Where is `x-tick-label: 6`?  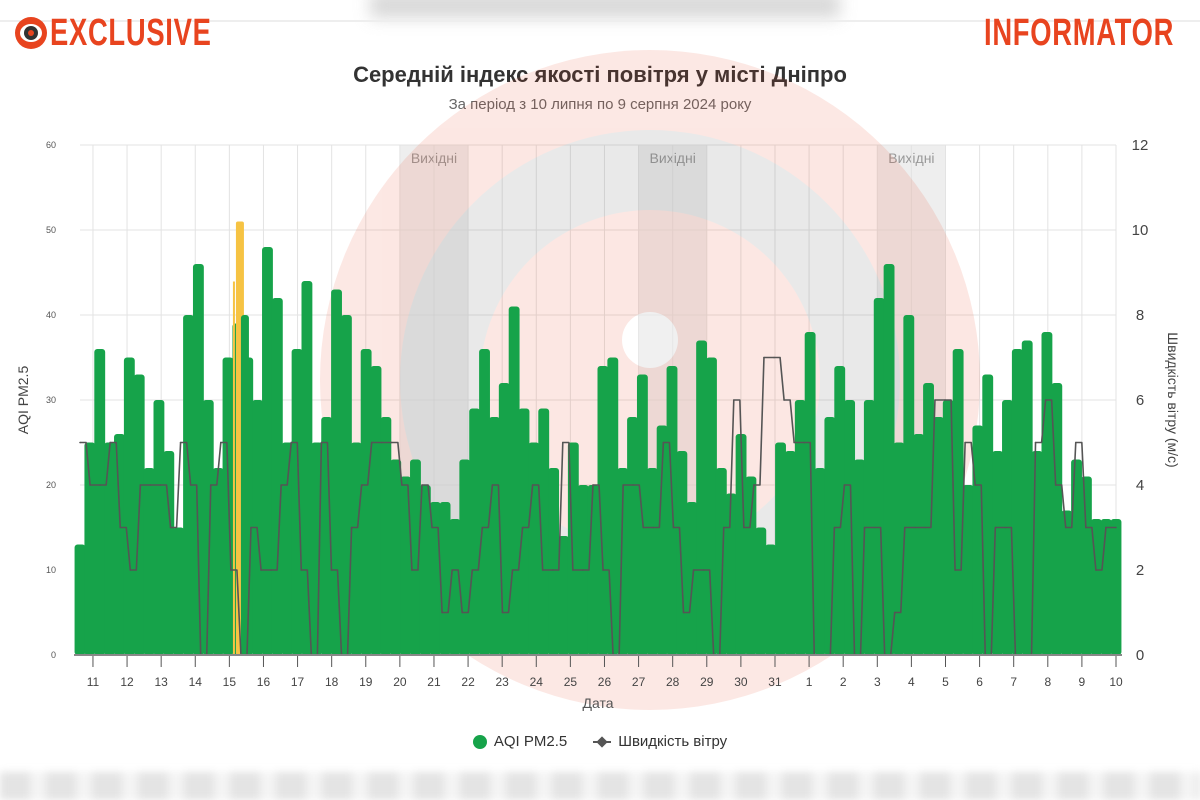
x-tick-label: 6 is located at coordinates (979, 682).